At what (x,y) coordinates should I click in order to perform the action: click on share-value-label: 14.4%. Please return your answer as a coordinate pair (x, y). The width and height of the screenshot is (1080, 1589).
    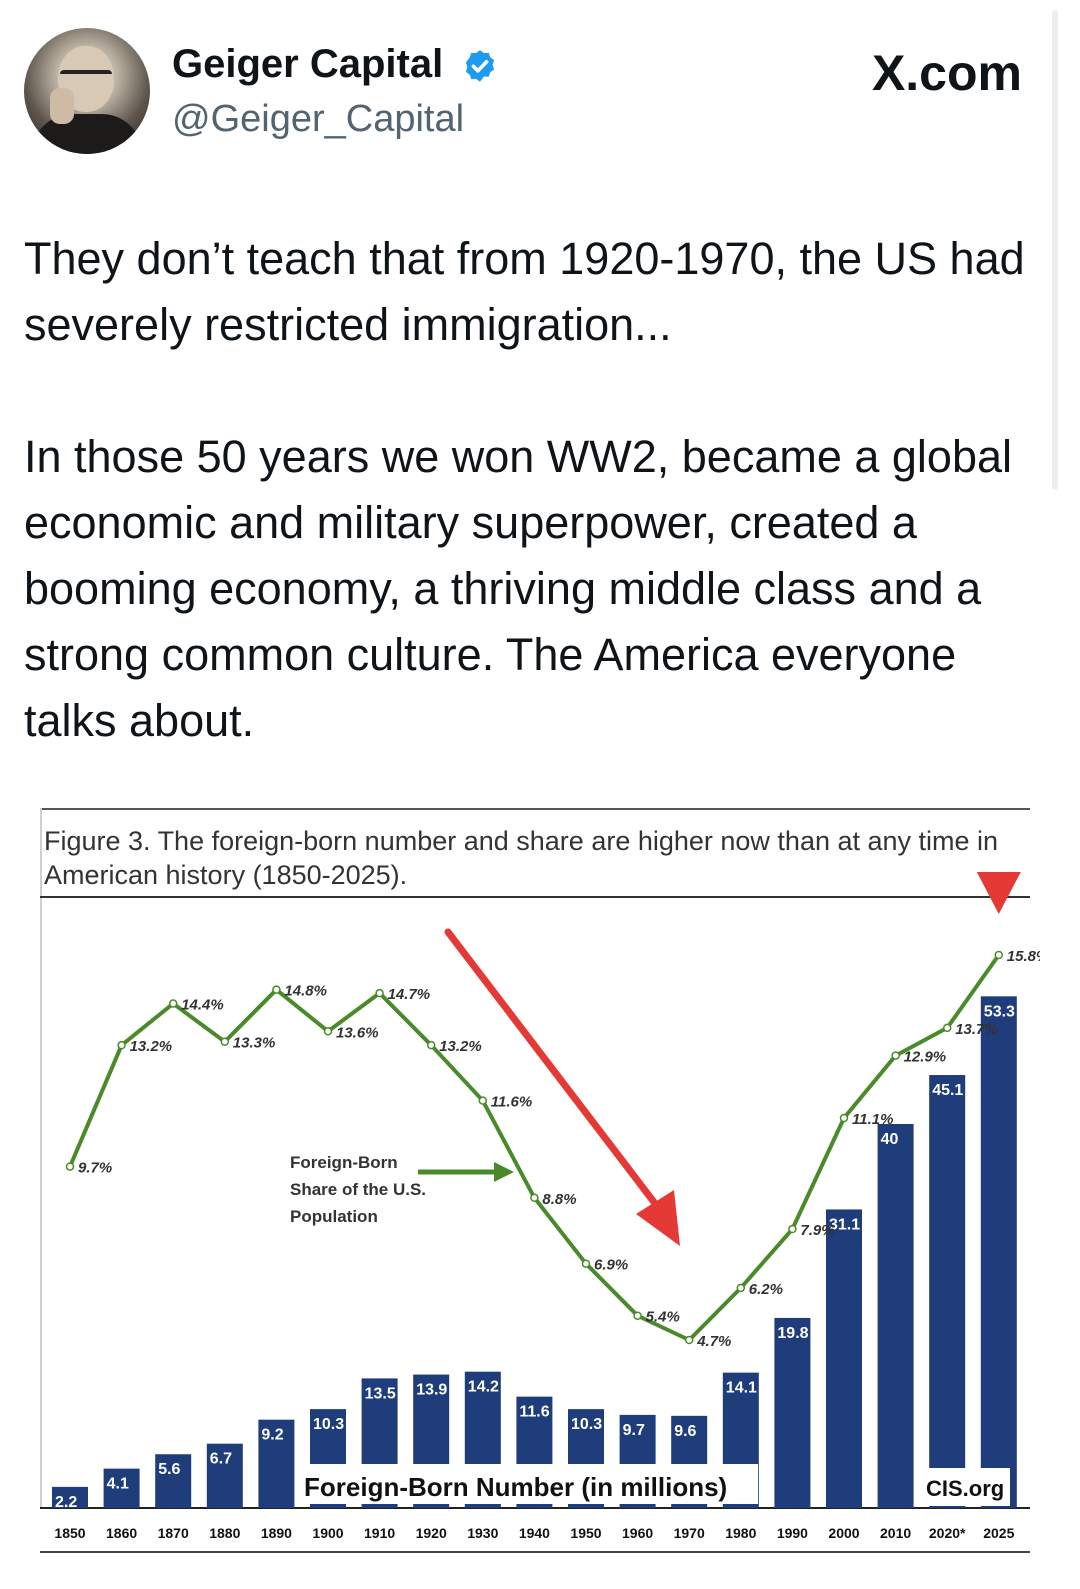
    Looking at the image, I should click on (202, 1005).